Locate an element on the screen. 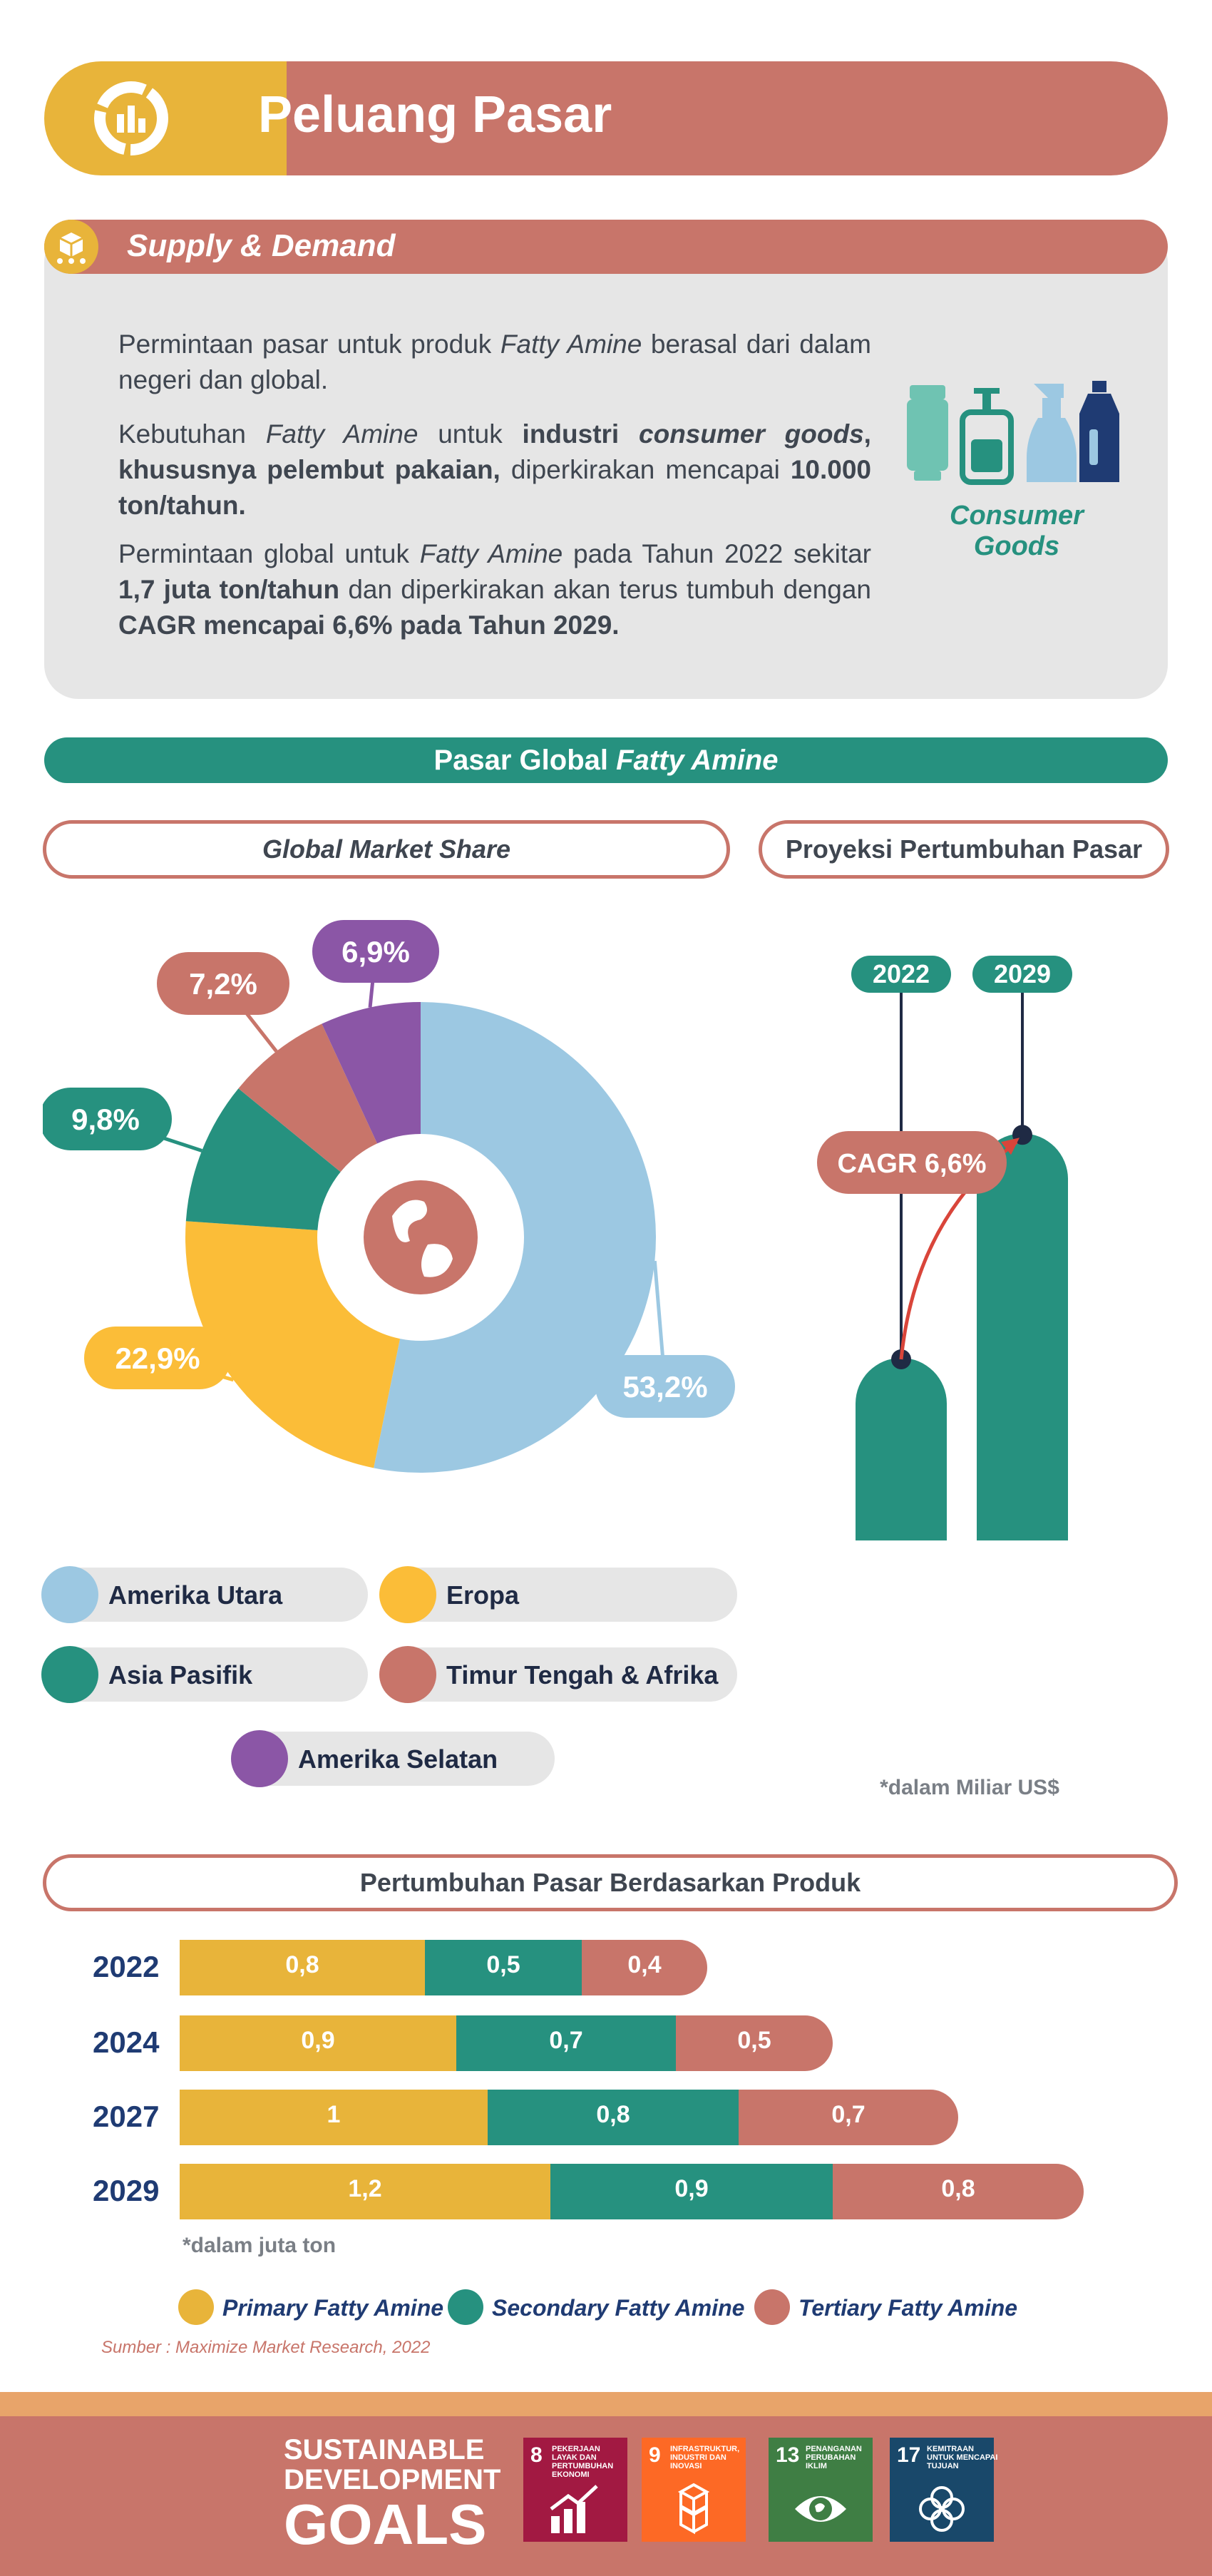 The height and width of the screenshot is (2576, 1212). consumer-goods-icon is located at coordinates (1013, 433).